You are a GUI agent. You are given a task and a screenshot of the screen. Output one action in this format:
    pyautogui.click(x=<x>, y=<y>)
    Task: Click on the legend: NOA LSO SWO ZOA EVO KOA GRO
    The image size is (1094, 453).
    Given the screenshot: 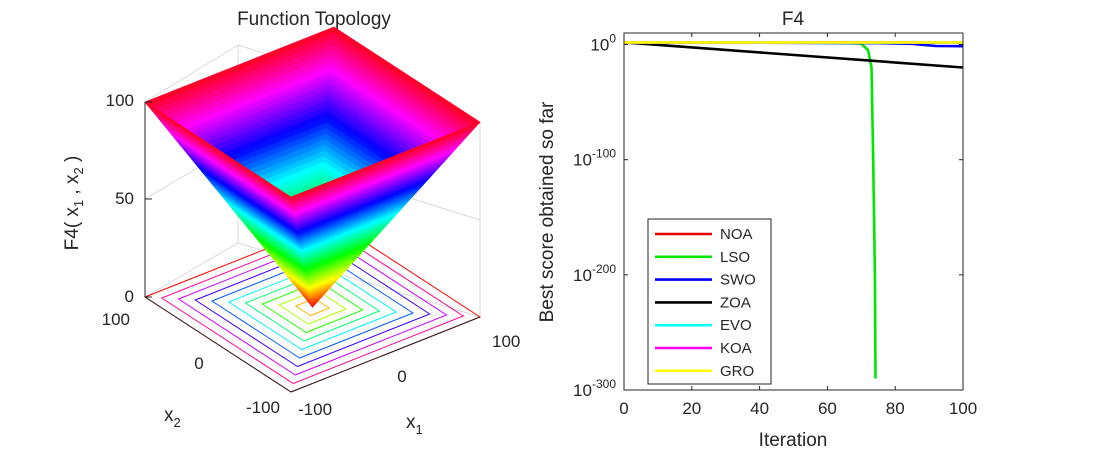 What is the action you would take?
    pyautogui.click(x=709, y=301)
    